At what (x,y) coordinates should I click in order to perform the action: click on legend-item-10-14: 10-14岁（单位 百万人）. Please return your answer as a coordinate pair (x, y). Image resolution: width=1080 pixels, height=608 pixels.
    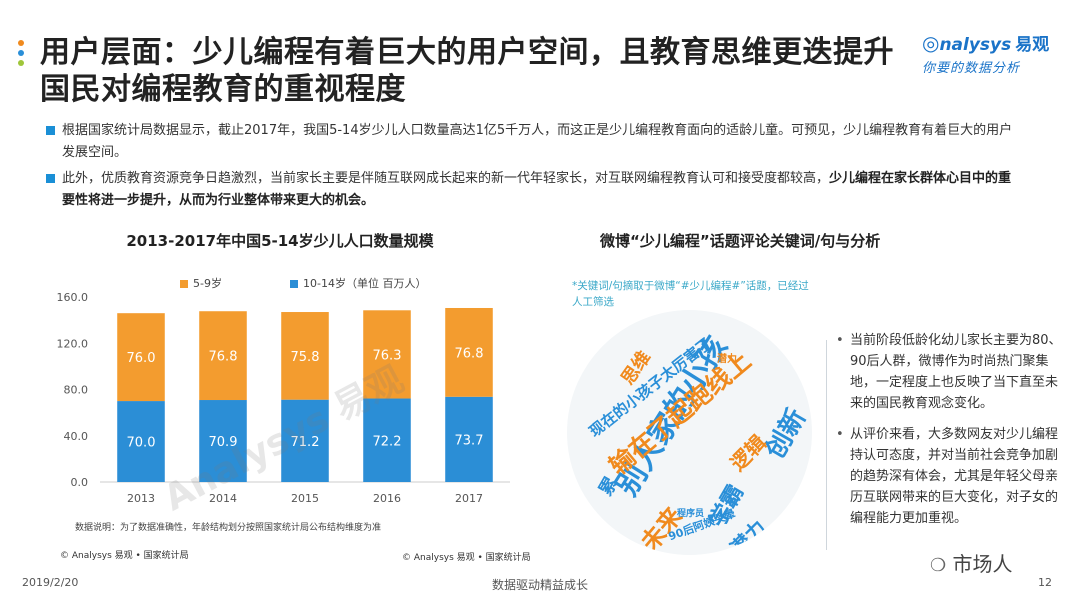
    Looking at the image, I should click on (358, 283).